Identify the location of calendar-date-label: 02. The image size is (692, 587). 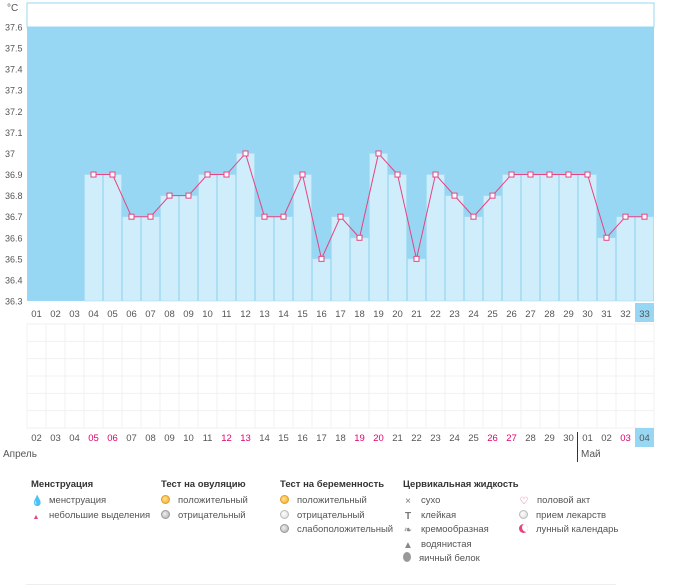
(606, 438).